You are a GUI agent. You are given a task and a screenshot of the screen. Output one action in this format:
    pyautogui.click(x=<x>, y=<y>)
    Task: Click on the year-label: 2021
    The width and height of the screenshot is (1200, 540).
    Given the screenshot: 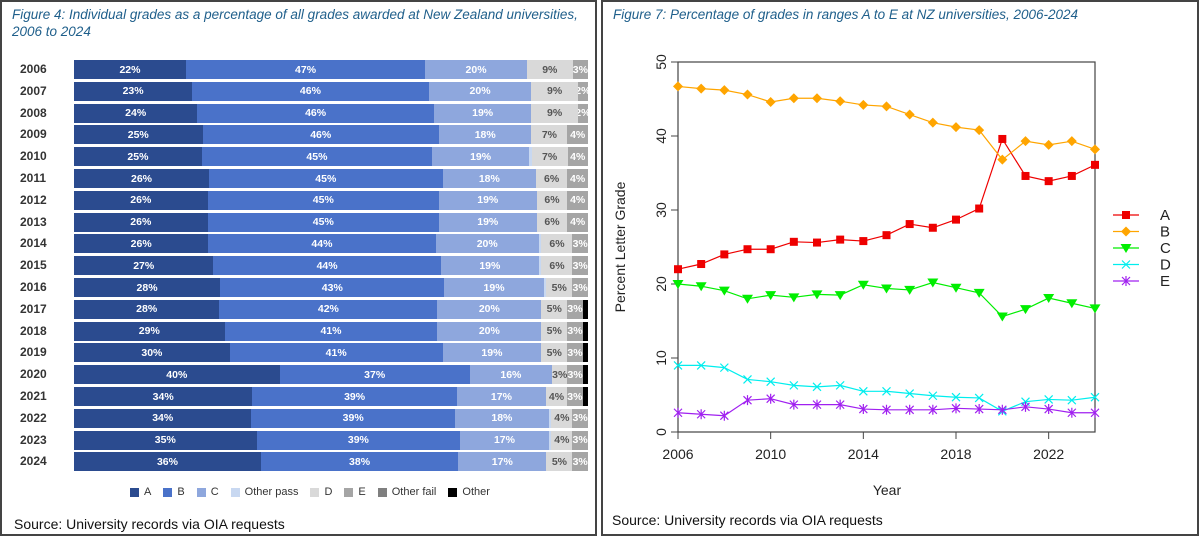 What is the action you would take?
    pyautogui.click(x=33, y=396)
    